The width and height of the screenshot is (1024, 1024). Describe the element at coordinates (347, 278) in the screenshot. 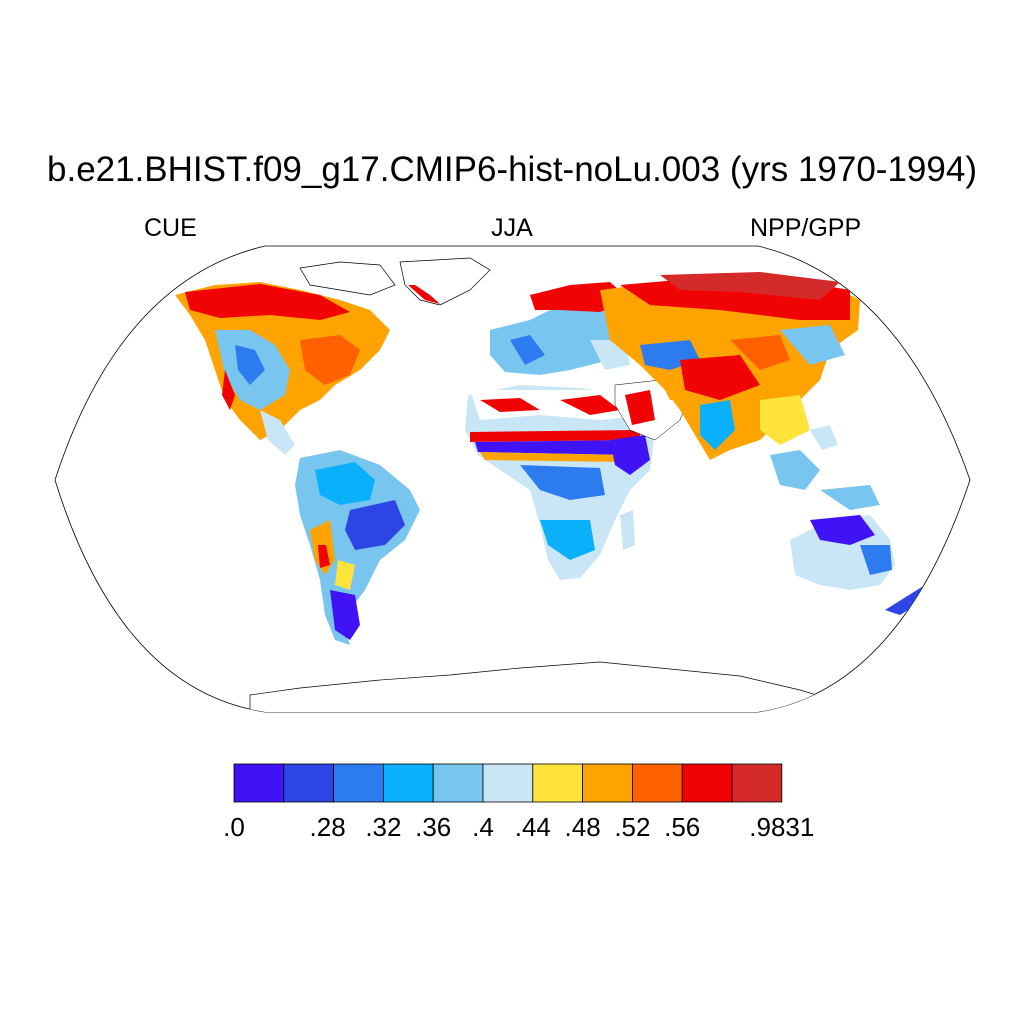

I see `arctic-islands-outline` at that location.